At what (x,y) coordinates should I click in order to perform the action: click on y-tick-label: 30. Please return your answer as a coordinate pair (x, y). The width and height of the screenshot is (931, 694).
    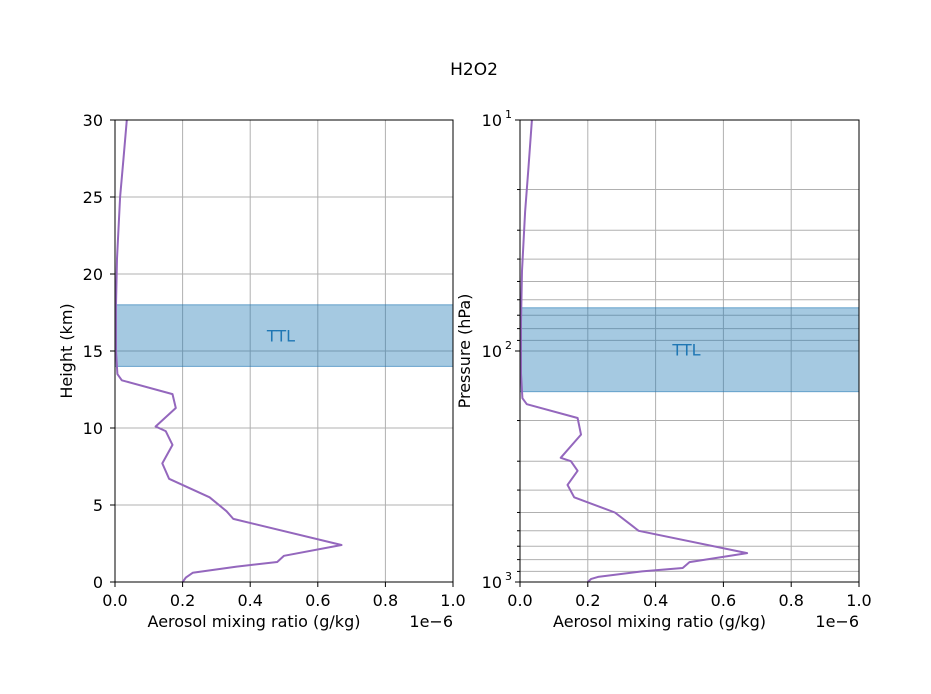
    Looking at the image, I should click on (93, 120).